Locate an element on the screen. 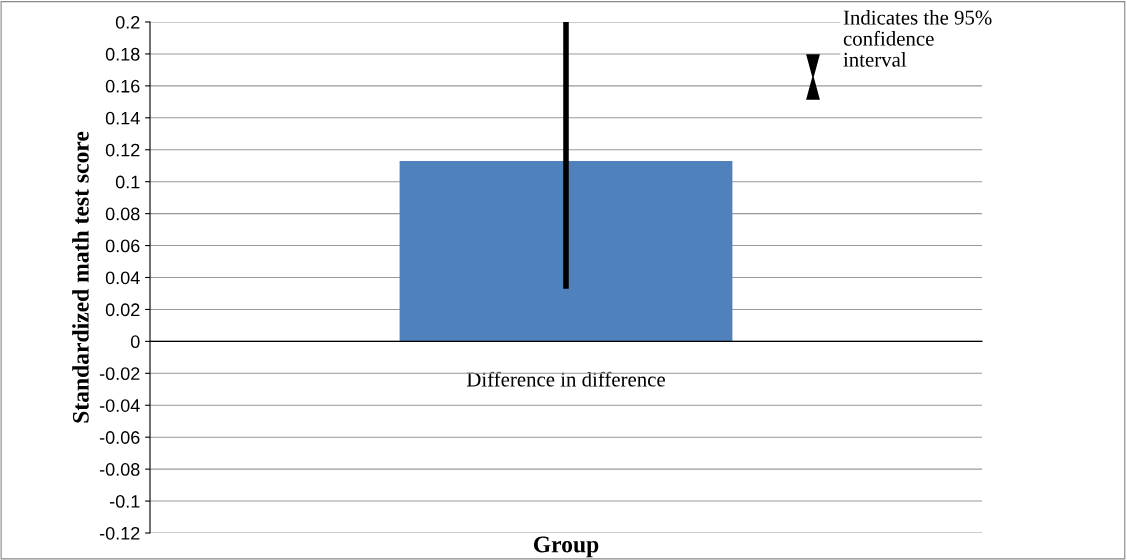  y-tick-label: -0.12 is located at coordinates (119, 533).